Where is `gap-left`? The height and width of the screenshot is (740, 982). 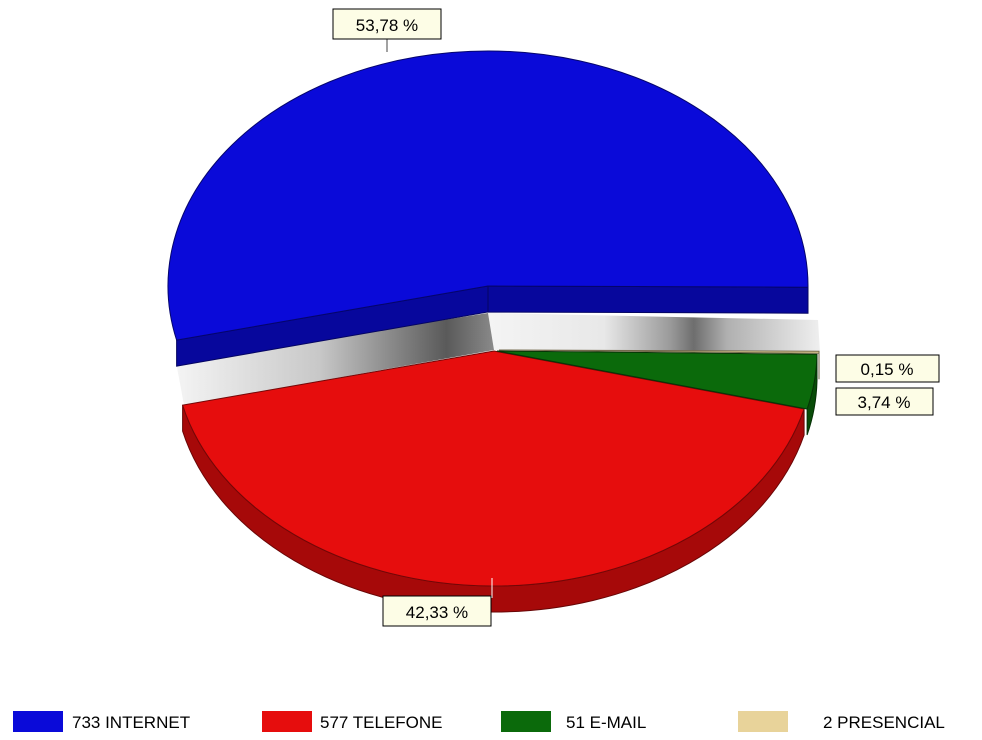
gap-left is located at coordinates (335, 359).